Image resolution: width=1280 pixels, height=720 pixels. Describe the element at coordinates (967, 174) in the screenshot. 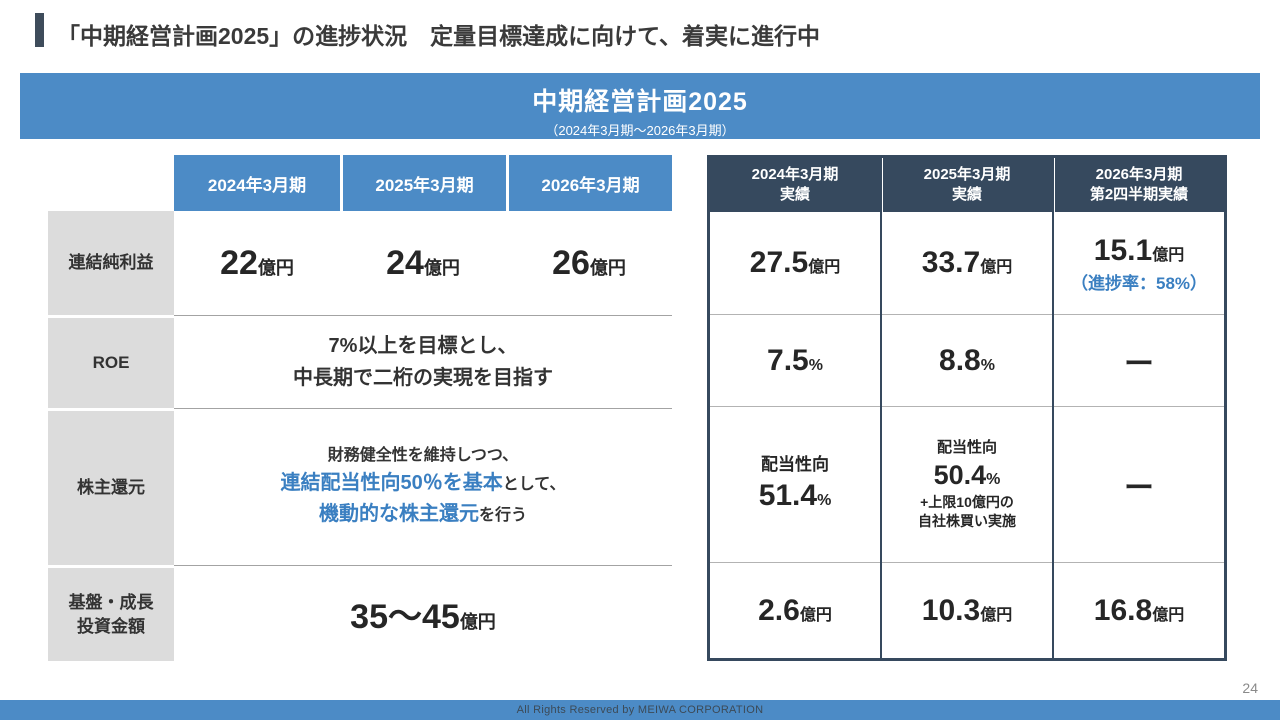

I see `header-line1: 2025年3月期` at that location.